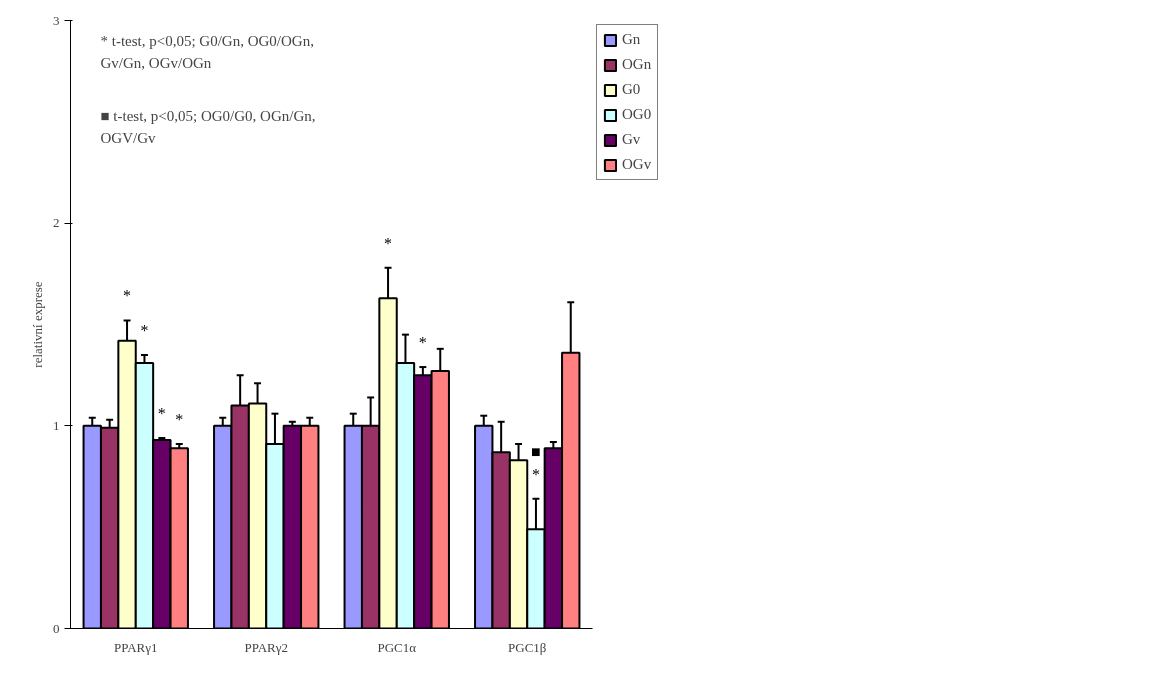 This screenshot has height=675, width=1152. Describe the element at coordinates (397, 647) in the screenshot. I see `x-tick-label: PGC1α` at that location.